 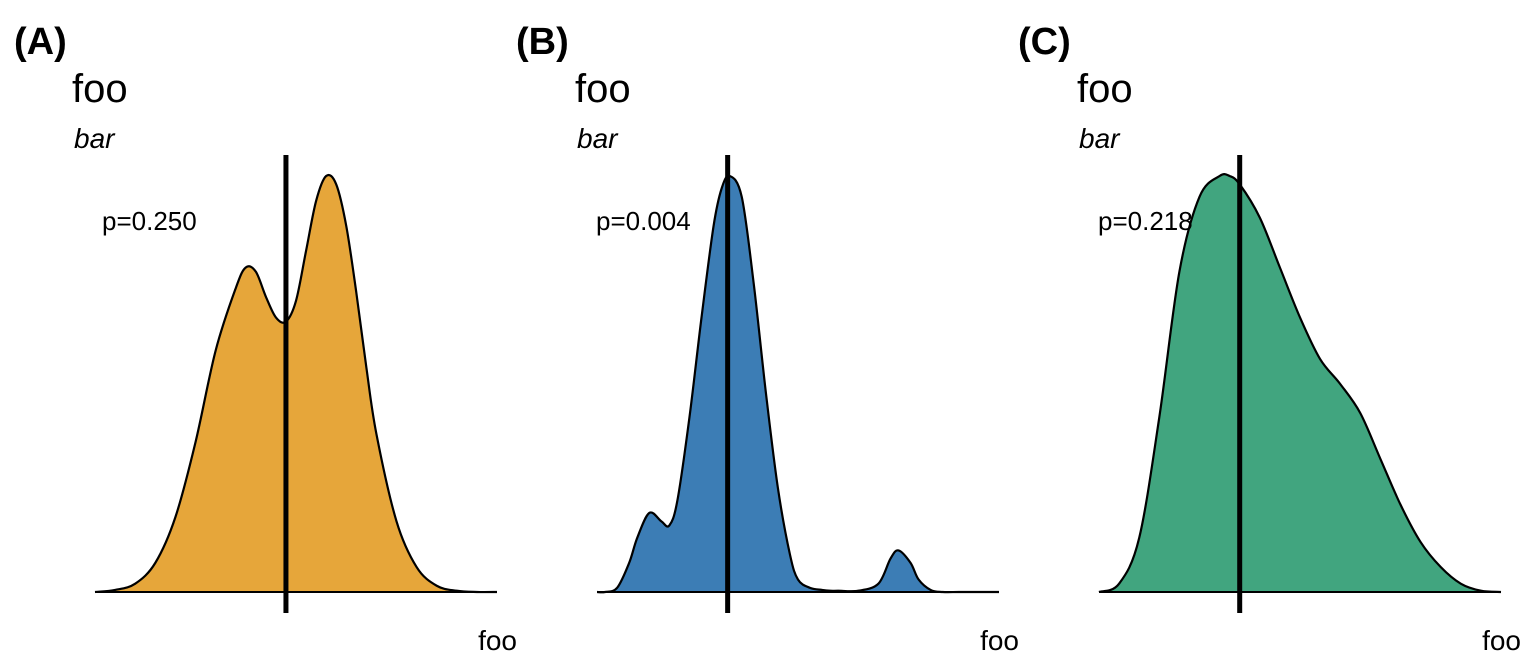 I want to click on panel-tag: (A), so click(x=40, y=42).